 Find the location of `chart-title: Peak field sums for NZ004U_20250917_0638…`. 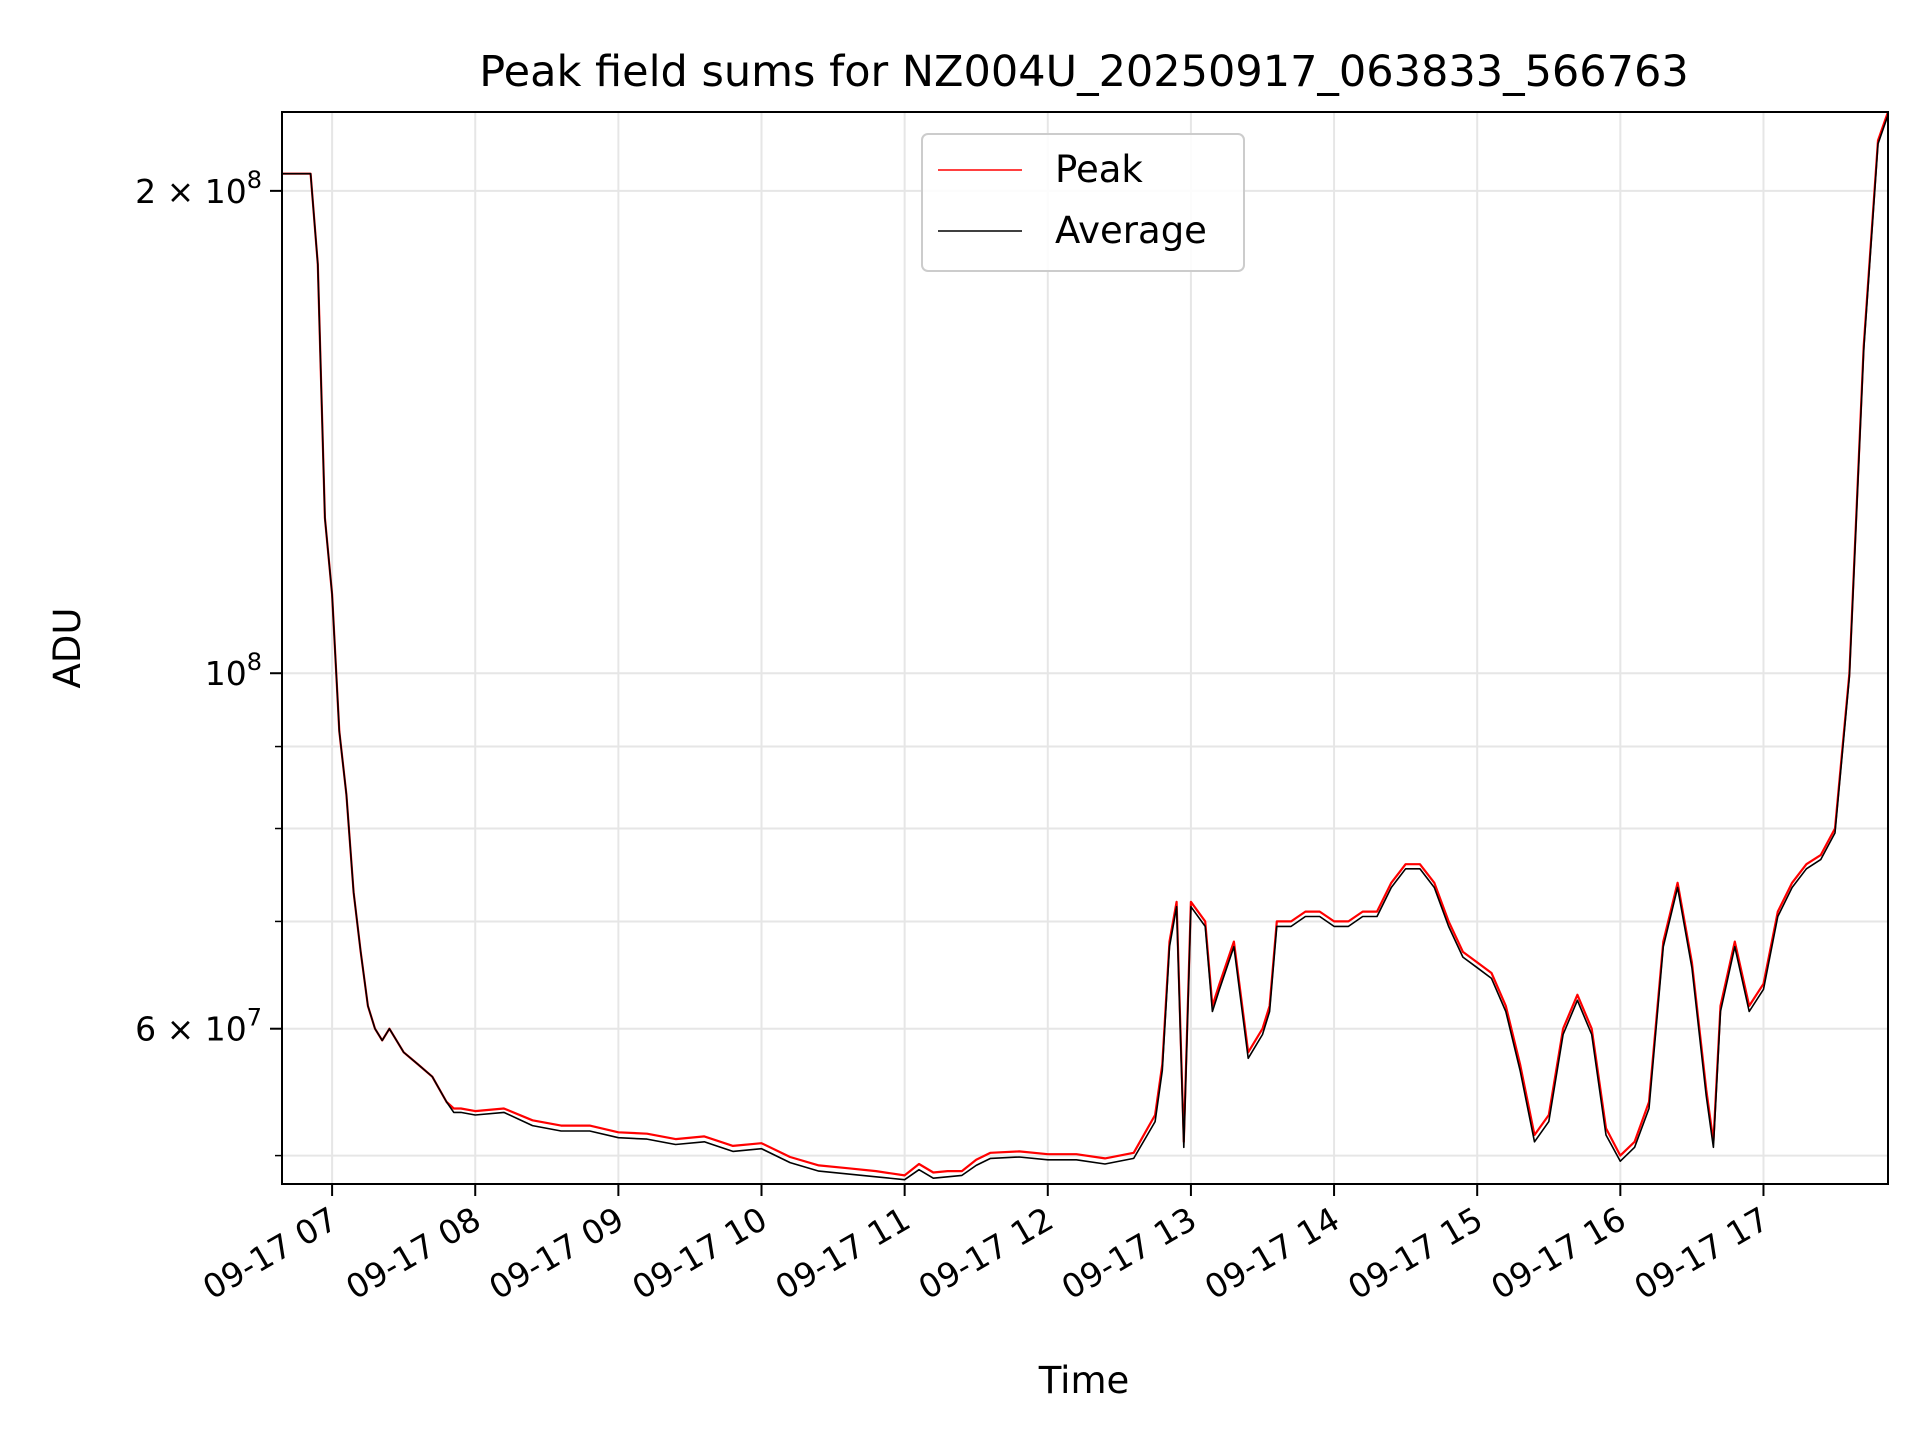

chart-title: Peak field sums for NZ004U_20250917_0638… is located at coordinates (1083, 72).